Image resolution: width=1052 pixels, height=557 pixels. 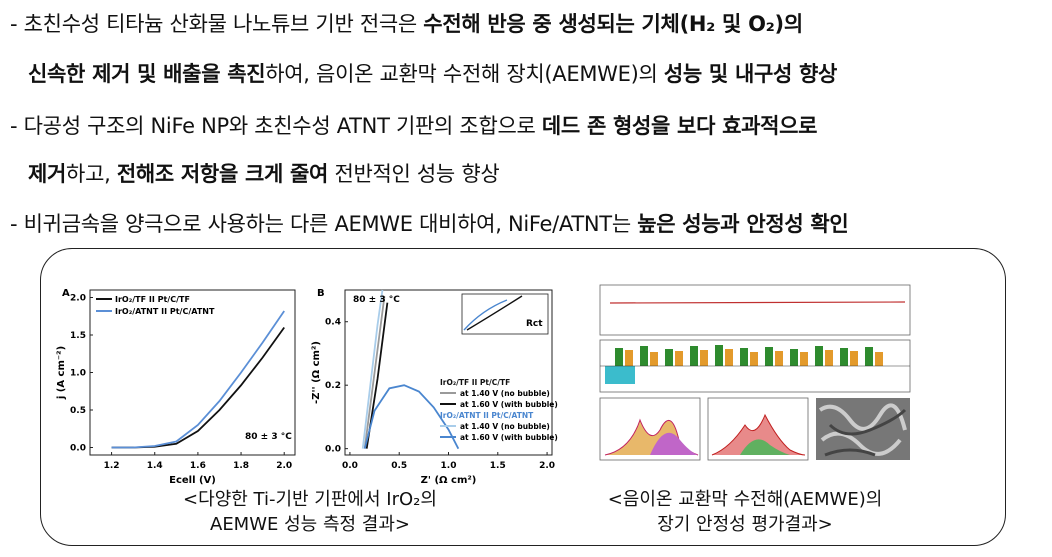 What do you see at coordinates (487, 415) in the screenshot?
I see `legend-group-title: IrO₂/ATNT II Pt/C/ATNT` at bounding box center [487, 415].